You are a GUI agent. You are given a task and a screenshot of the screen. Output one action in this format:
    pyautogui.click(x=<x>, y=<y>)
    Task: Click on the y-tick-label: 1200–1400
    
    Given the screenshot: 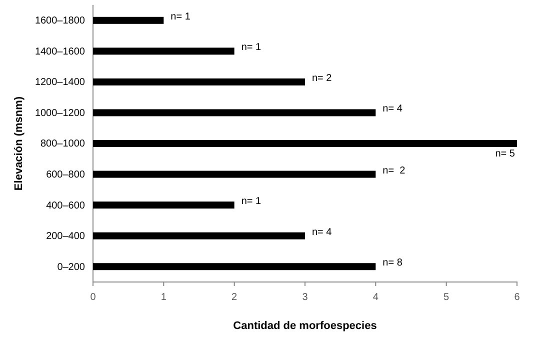 What is the action you would take?
    pyautogui.click(x=60, y=82)
    